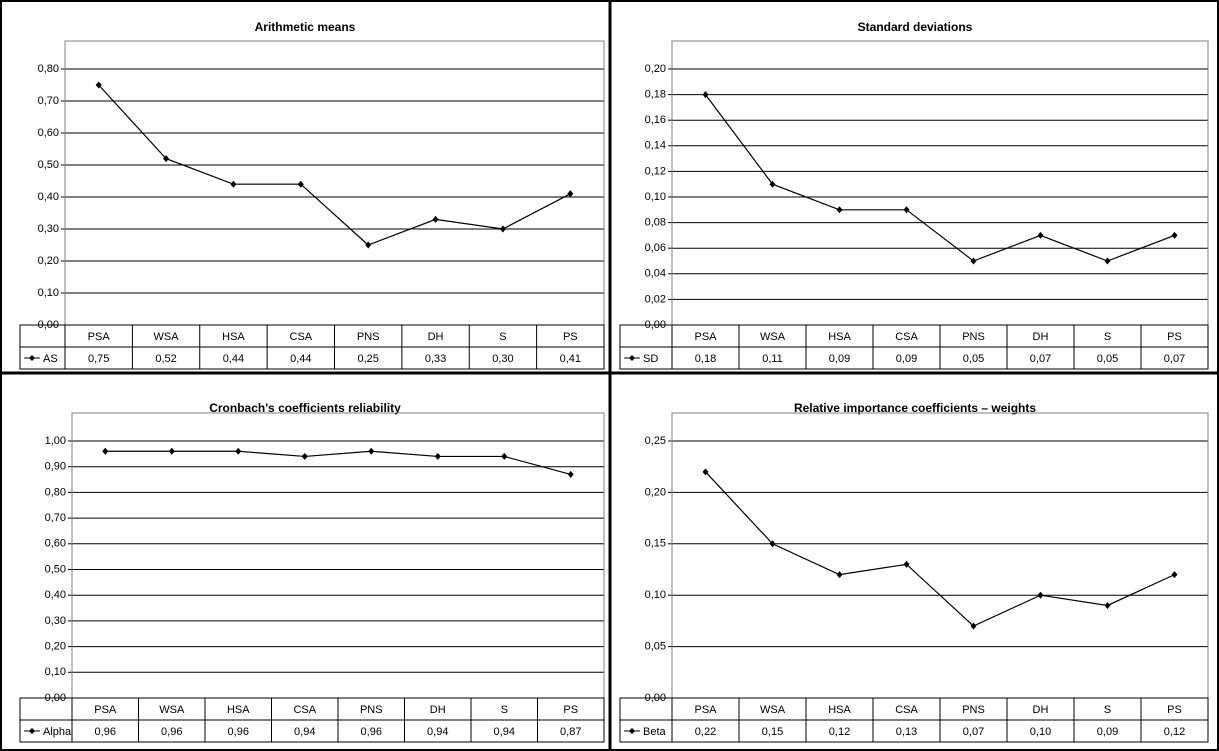 This screenshot has height=751, width=1219. I want to click on table-value: 0,13, so click(906, 732).